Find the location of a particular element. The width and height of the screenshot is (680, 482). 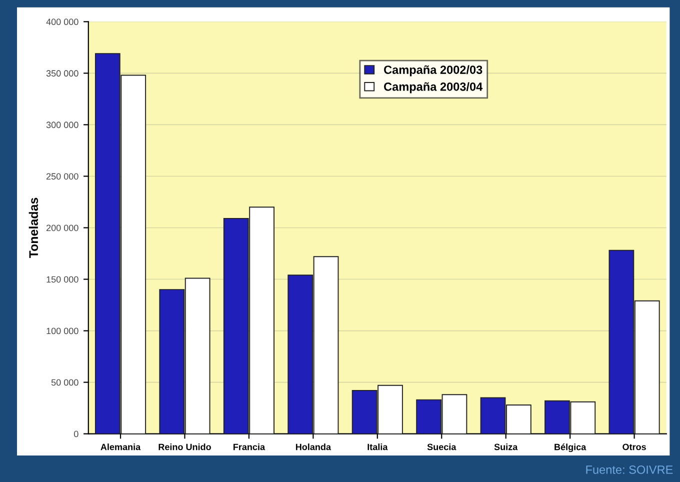

x-tick-label: Holanda is located at coordinates (314, 447).